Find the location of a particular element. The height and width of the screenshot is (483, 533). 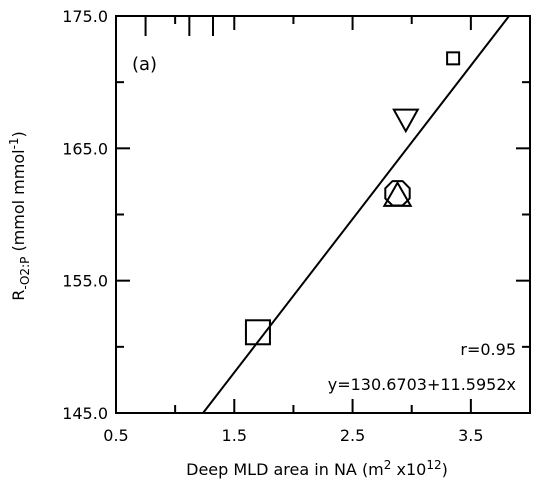

x-tick-label: 2.5 is located at coordinates (352, 435).